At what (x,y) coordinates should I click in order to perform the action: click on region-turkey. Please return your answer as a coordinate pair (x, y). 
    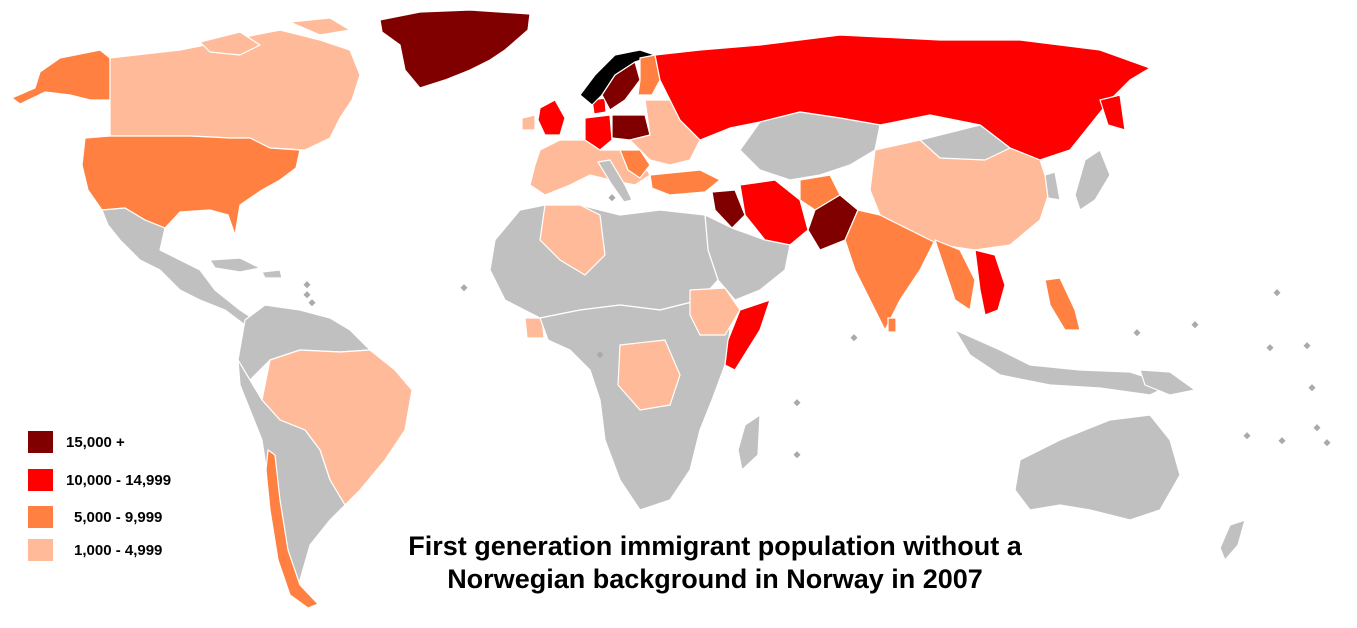
    Looking at the image, I should click on (685, 182).